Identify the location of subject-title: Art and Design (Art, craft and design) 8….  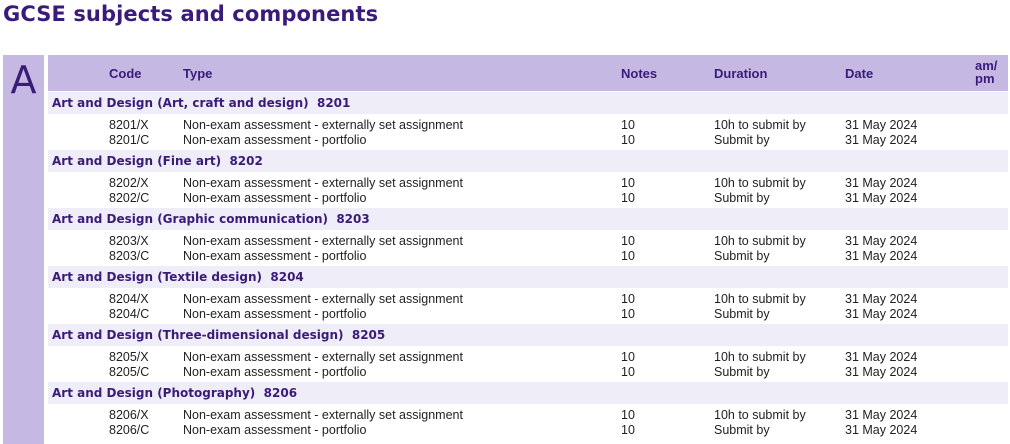
(201, 103).